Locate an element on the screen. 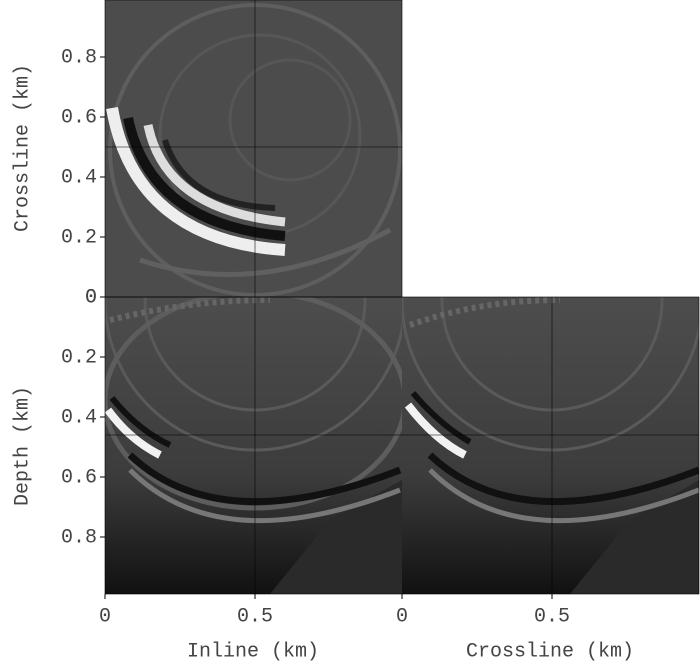  y-axis-label: Depth (km) is located at coordinates (22, 446).